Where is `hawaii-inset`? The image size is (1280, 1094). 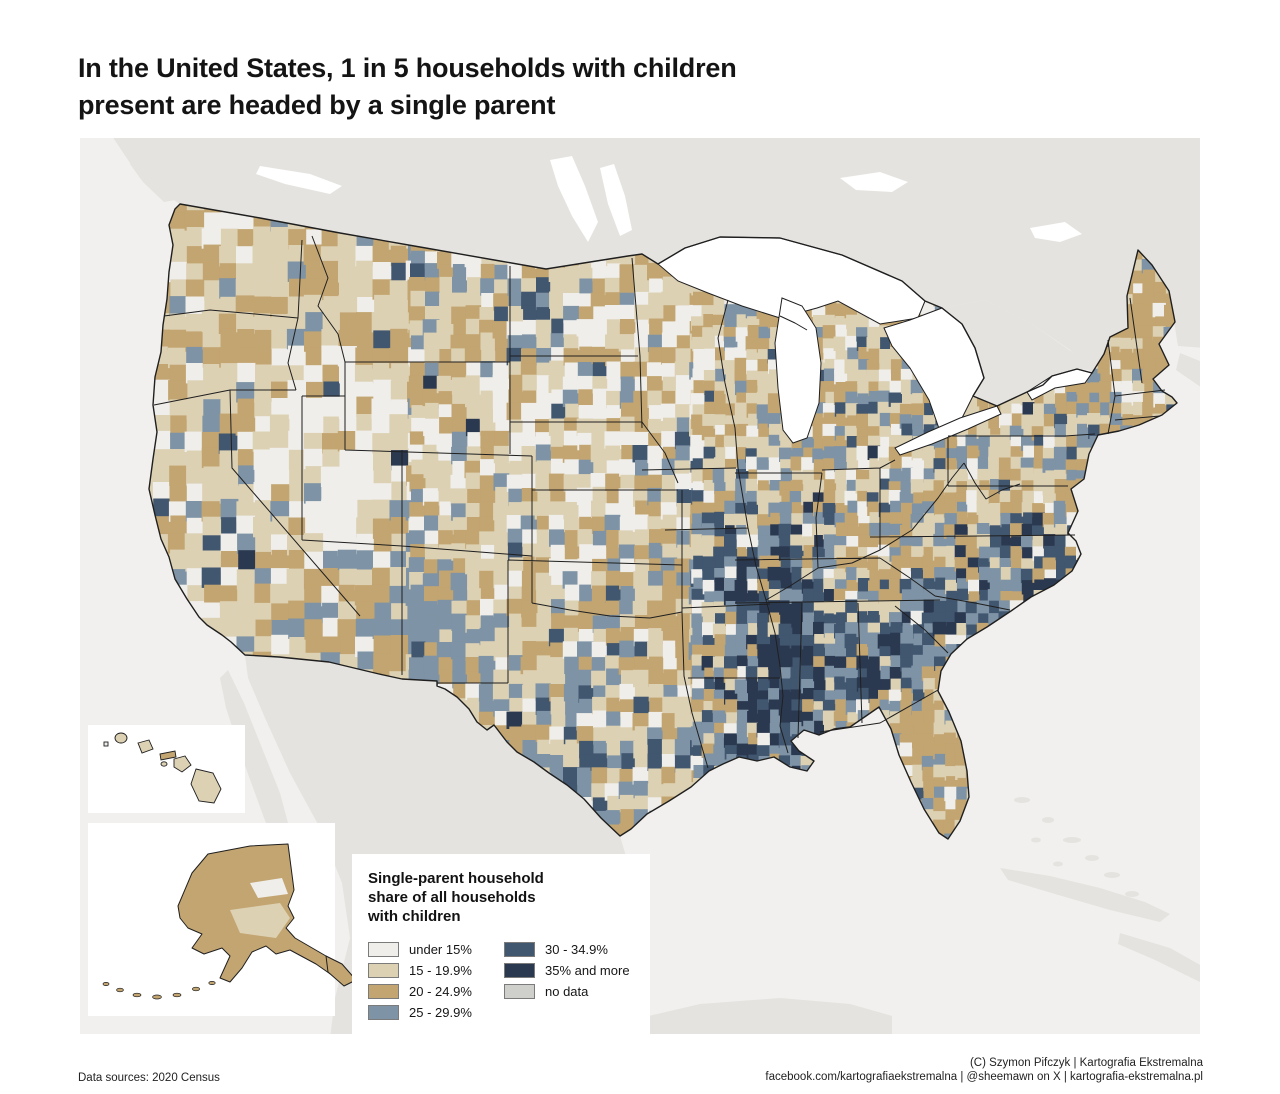 hawaii-inset is located at coordinates (166, 769).